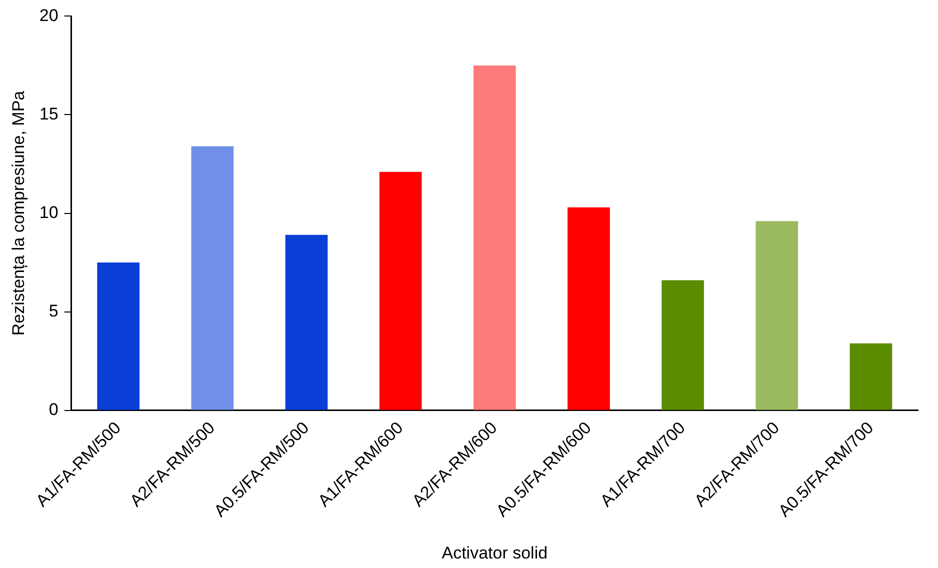 This screenshot has height=568, width=938. I want to click on y-tick-label: 5, so click(53, 310).